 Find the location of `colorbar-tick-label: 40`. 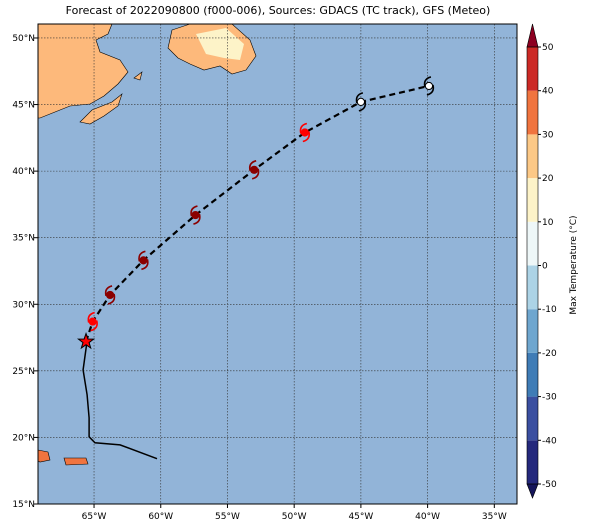

colorbar-tick-label: 40 is located at coordinates (548, 92).